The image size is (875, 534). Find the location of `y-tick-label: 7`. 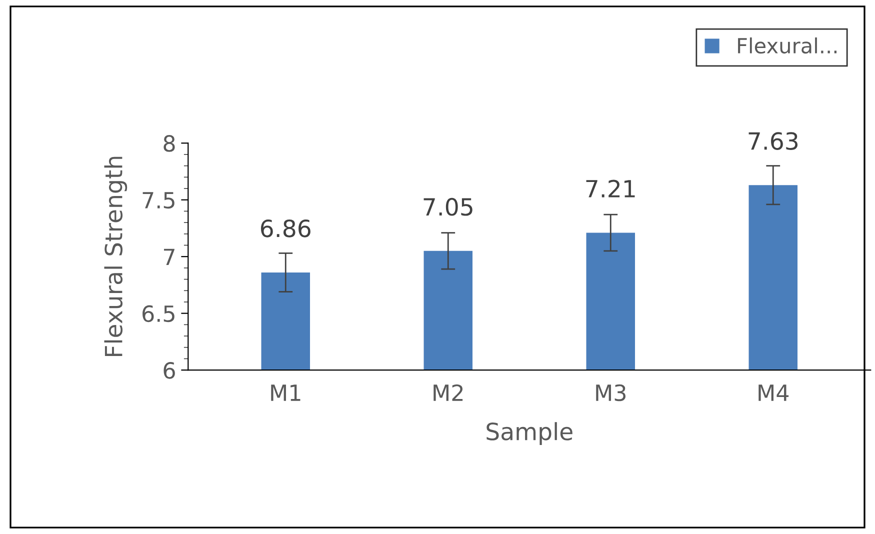

y-tick-label: 7 is located at coordinates (169, 257).